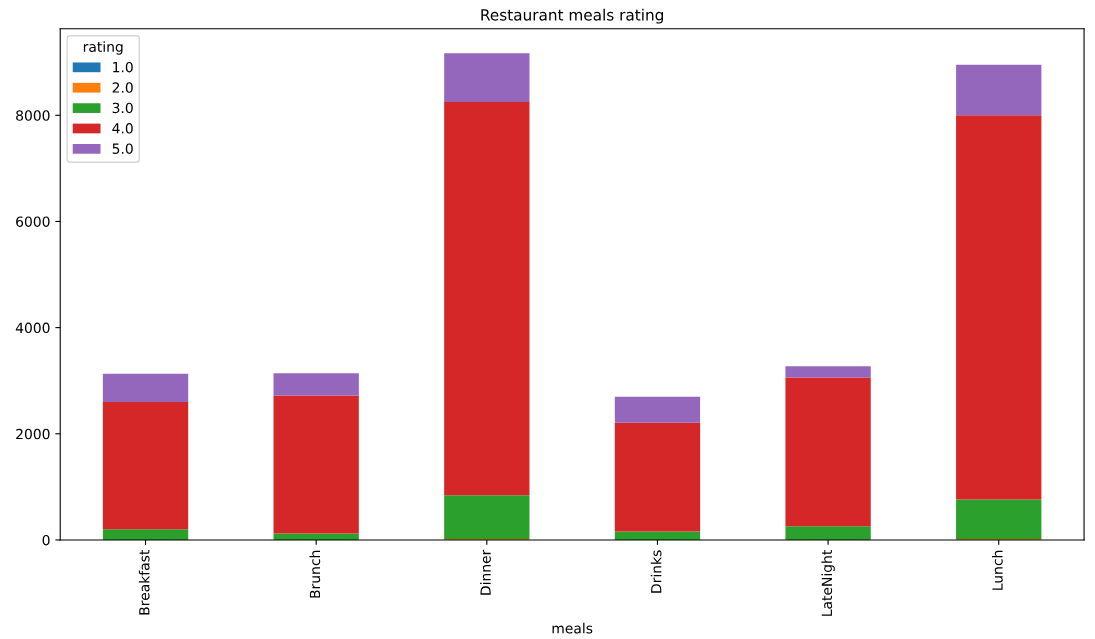 This screenshot has height=639, width=1095. What do you see at coordinates (33, 434) in the screenshot?
I see `y-tick-label: 2000` at bounding box center [33, 434].